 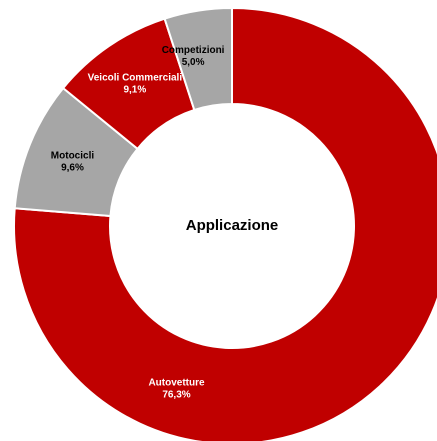 I want to click on label-competizioni: Competizioni, so click(x=193, y=50).